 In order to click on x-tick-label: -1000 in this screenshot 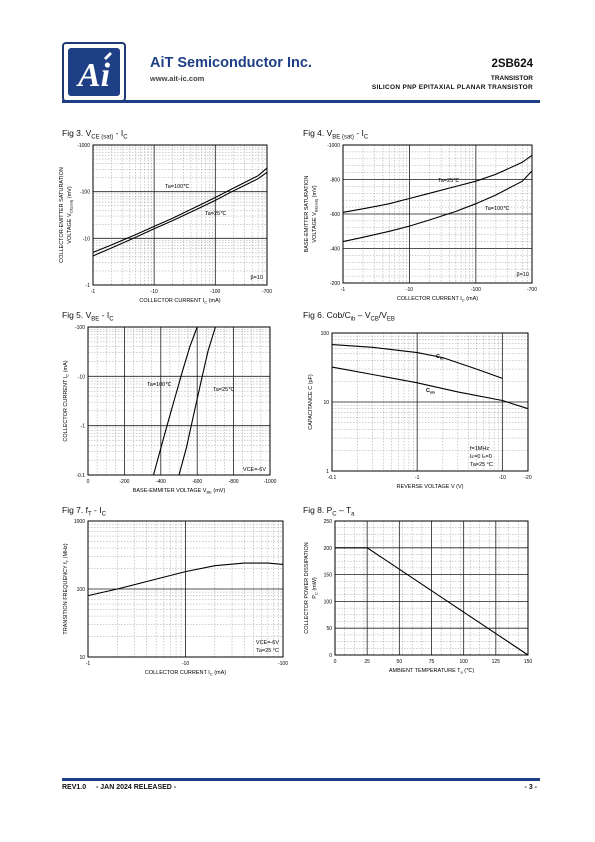, I will do `click(270, 482)`.